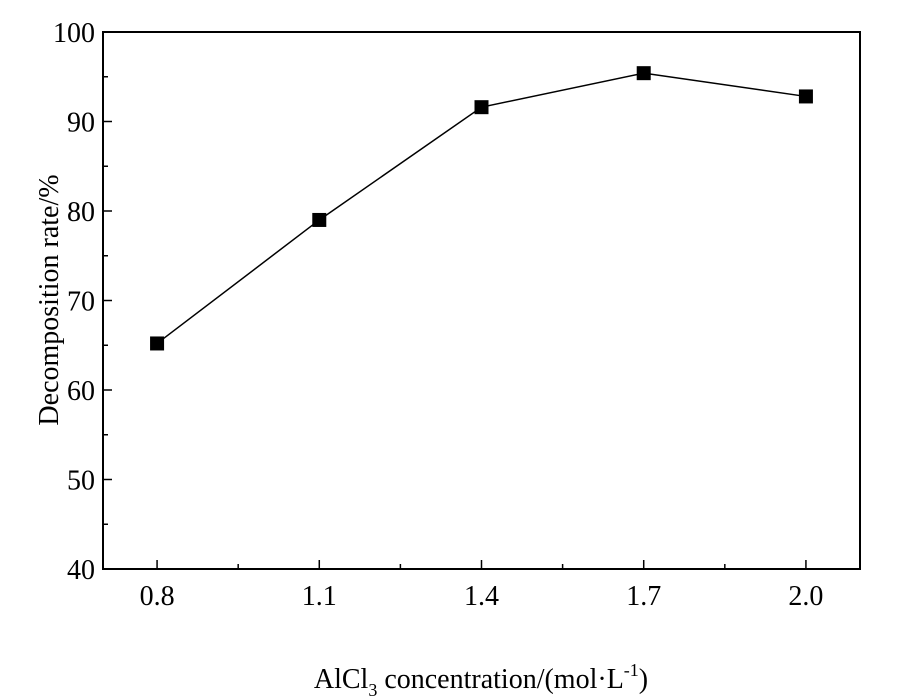  Describe the element at coordinates (74, 33) in the screenshot. I see `y-tick-label: 100` at that location.